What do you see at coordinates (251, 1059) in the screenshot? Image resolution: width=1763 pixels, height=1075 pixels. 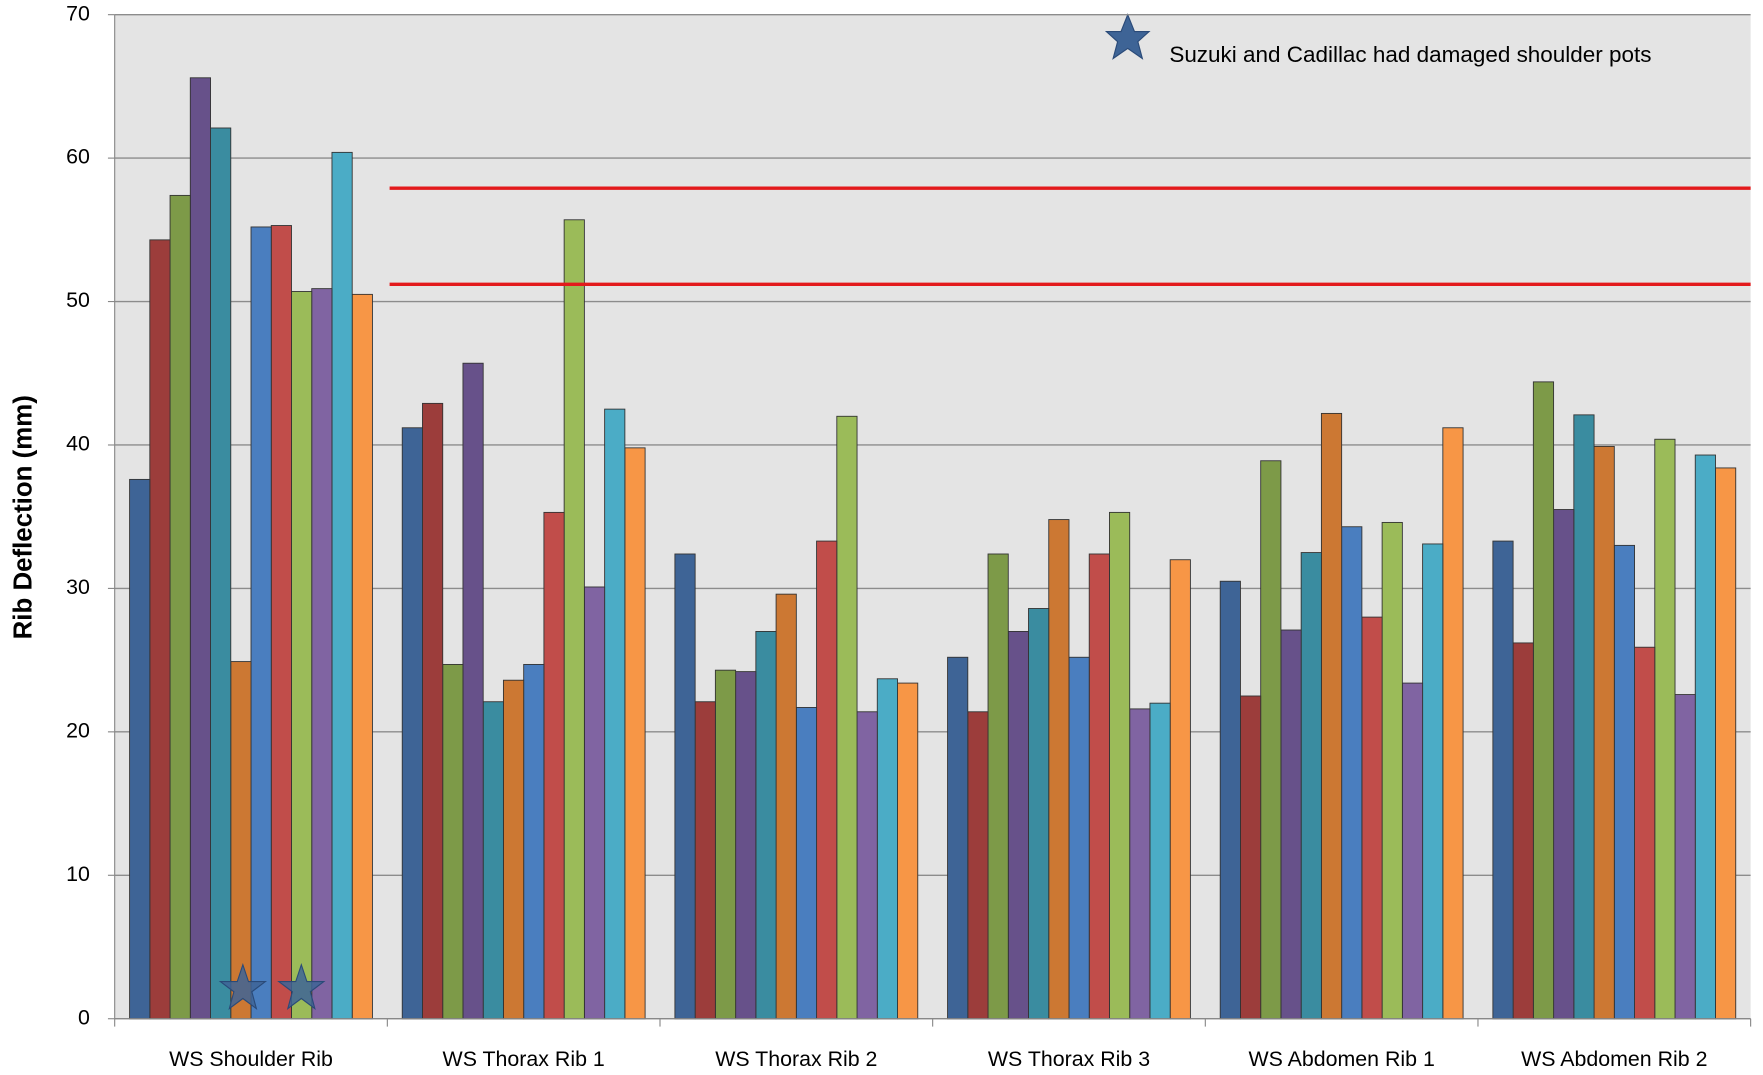 I see `x-tick-label: WS Shoulder Rib` at bounding box center [251, 1059].